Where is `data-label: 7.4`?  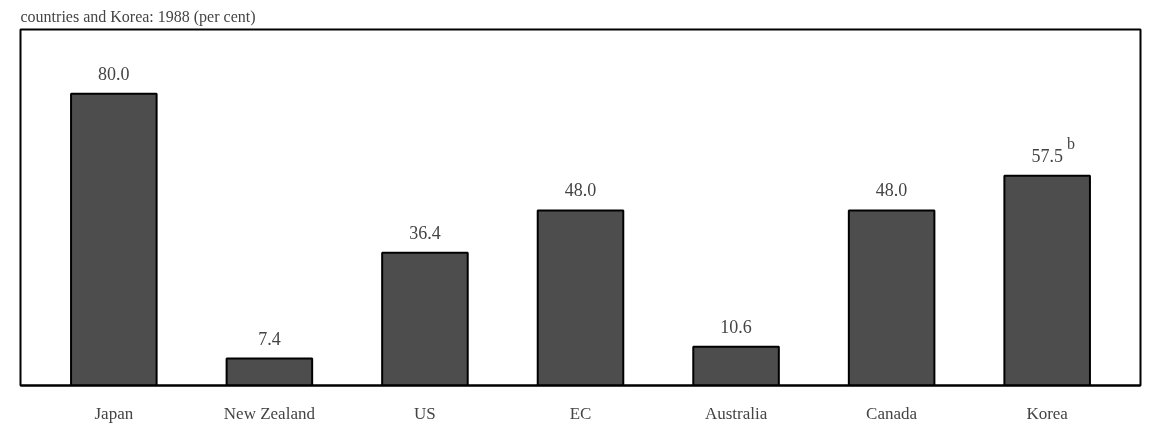
data-label: 7.4 is located at coordinates (269, 338).